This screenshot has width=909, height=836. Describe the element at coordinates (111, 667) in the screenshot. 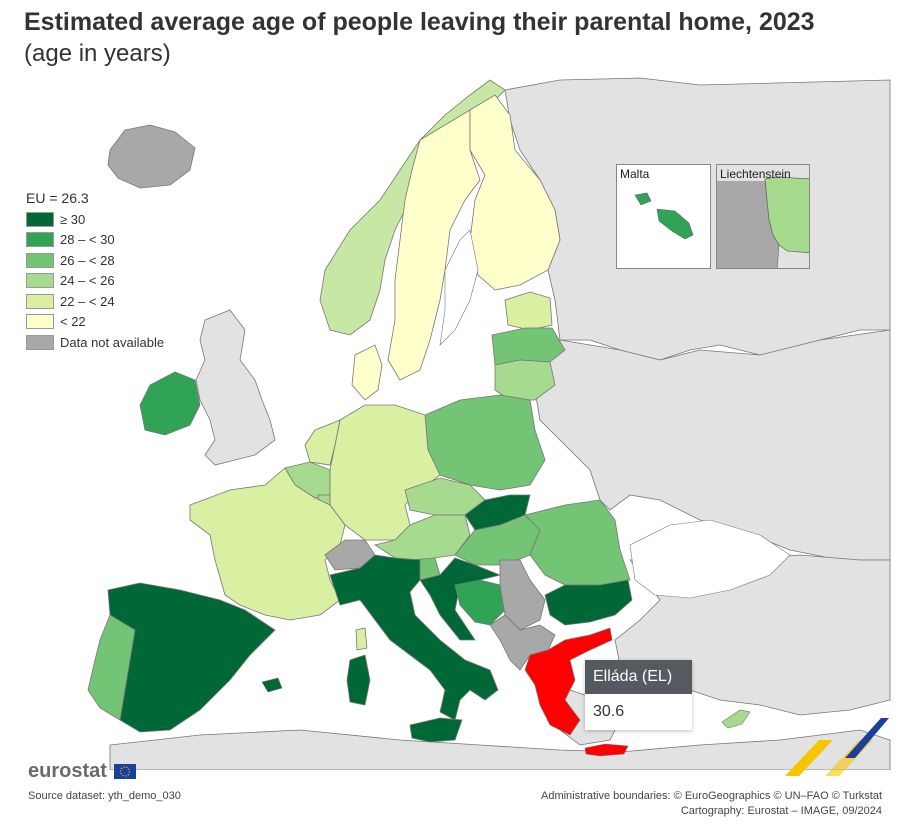

I see `region-portugal` at that location.